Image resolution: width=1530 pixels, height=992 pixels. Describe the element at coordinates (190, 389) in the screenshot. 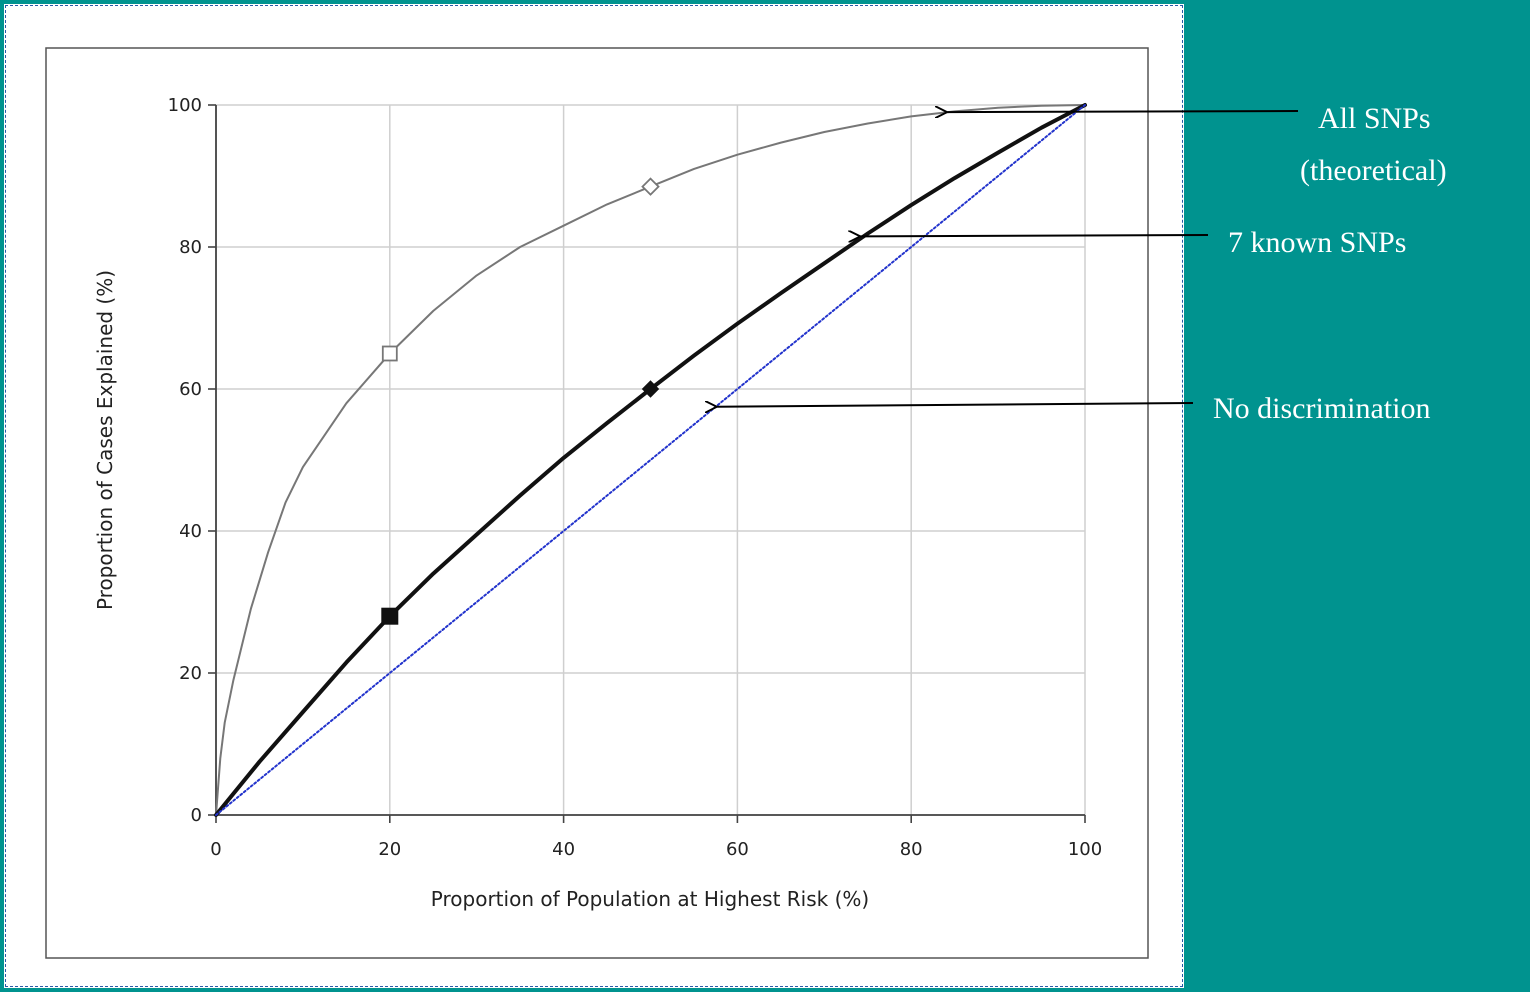

I see `y-tick-label-60: 60` at that location.